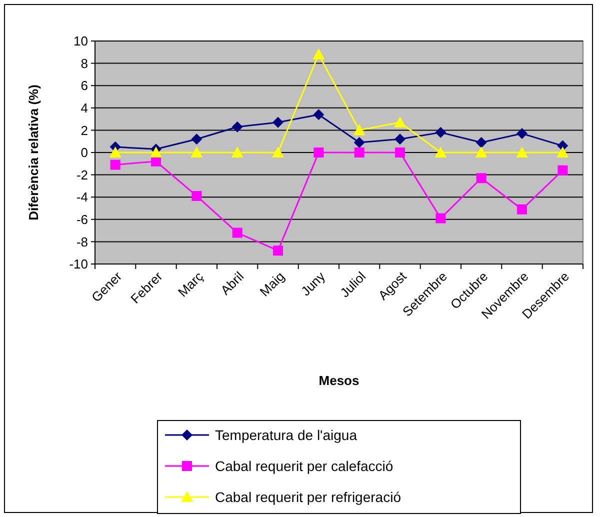 The image size is (601, 517). What do you see at coordinates (82, 219) in the screenshot?
I see `y-tick-label: -6` at bounding box center [82, 219].